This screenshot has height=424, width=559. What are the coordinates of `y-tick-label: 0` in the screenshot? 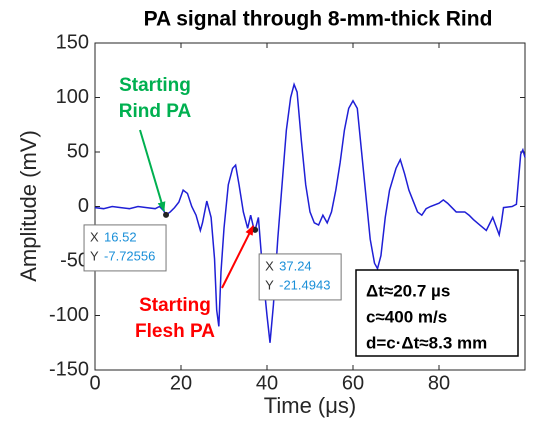 It's located at (83, 206).